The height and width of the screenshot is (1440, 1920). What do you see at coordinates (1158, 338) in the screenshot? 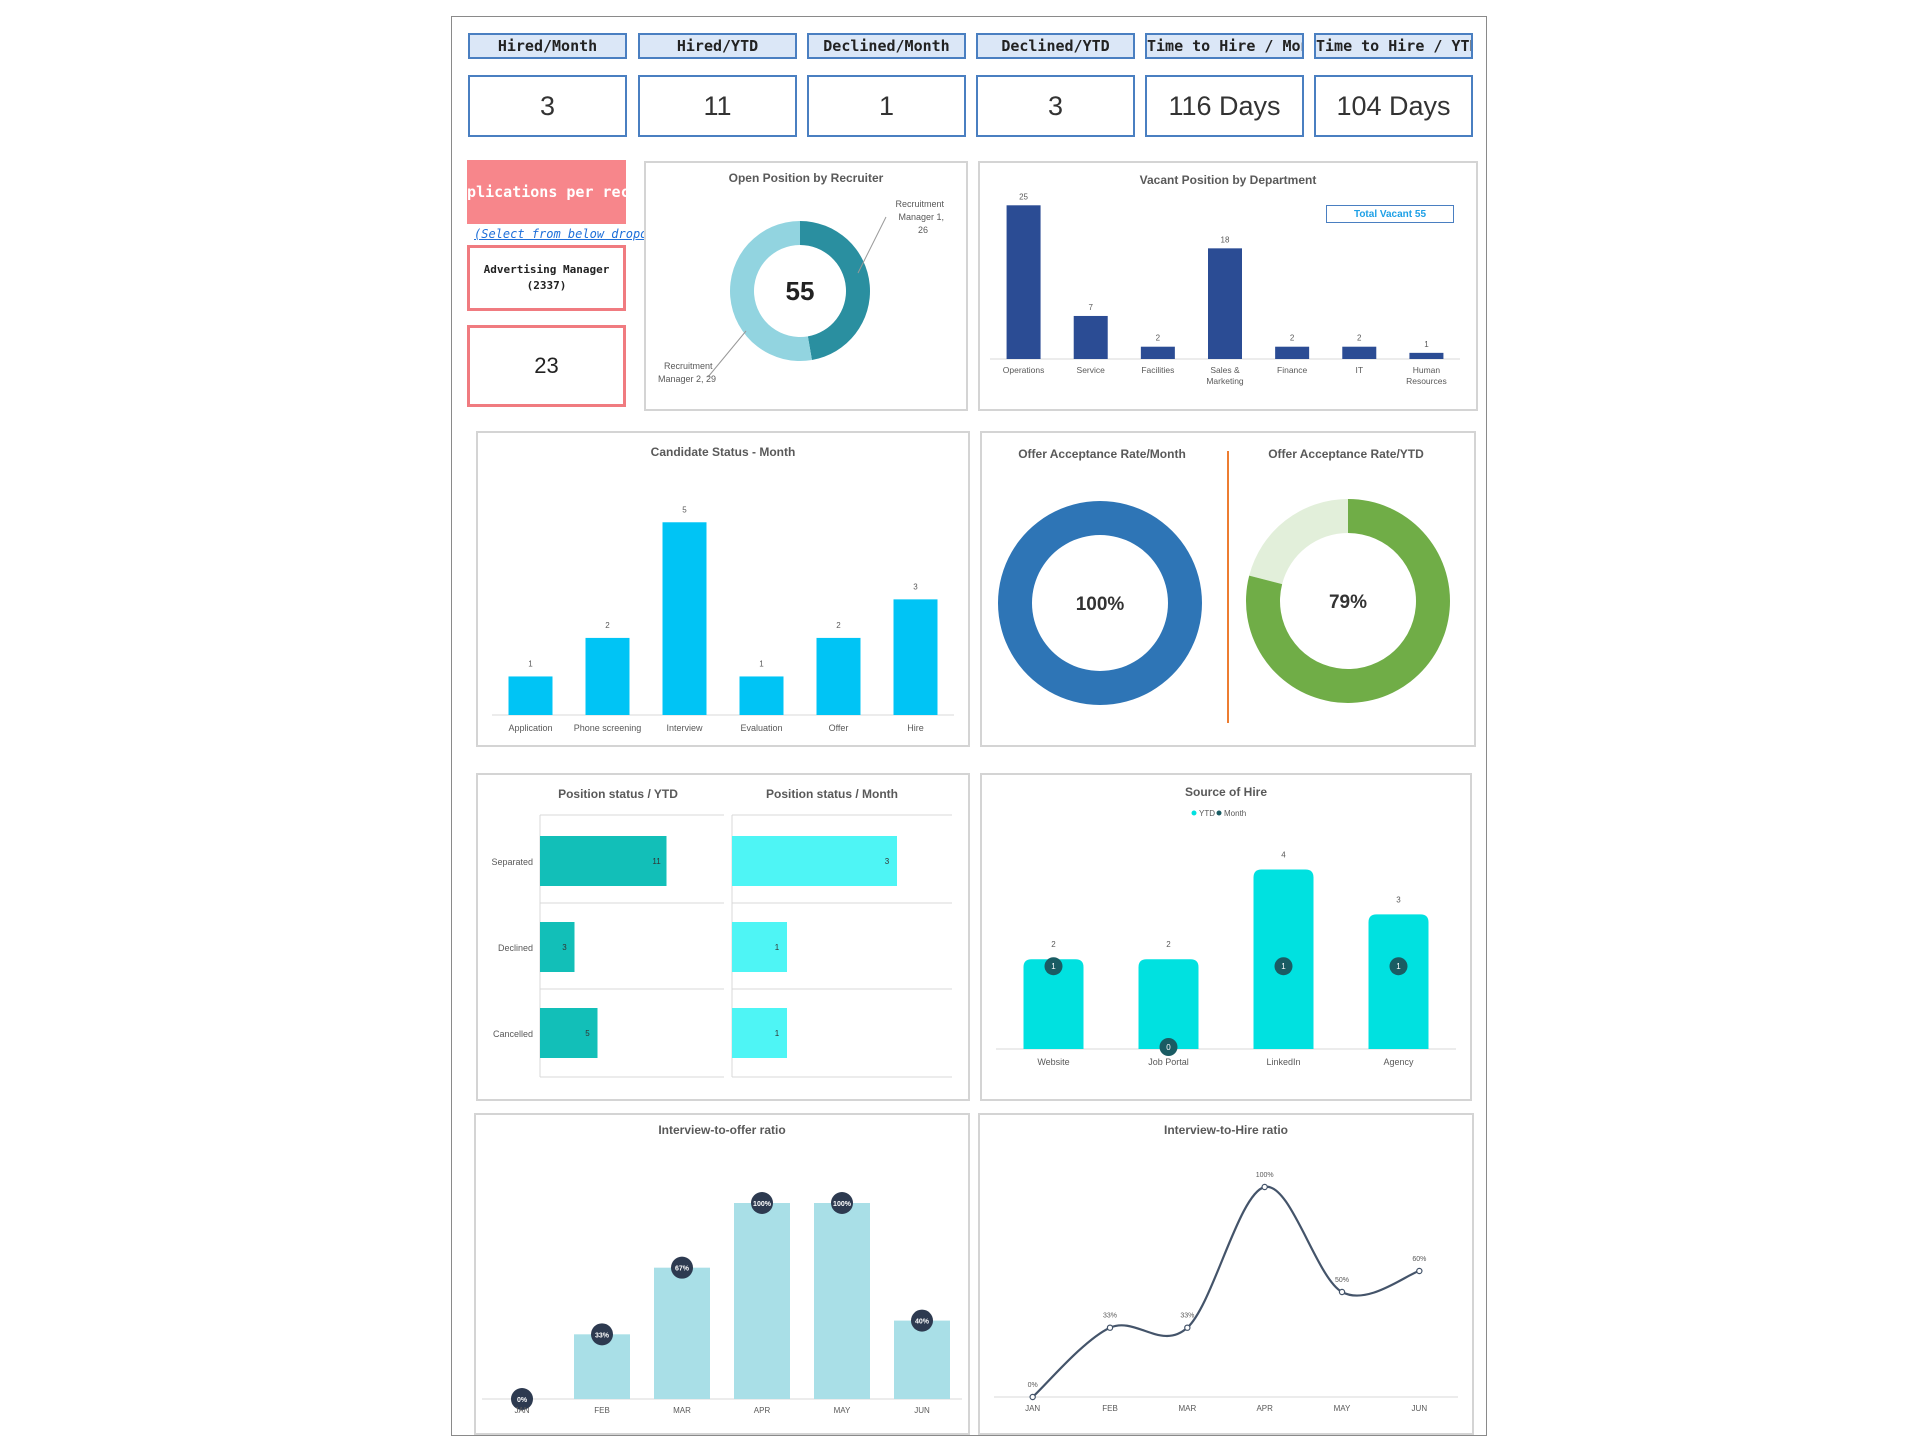
I see `vacant-value-2: 2` at bounding box center [1158, 338].